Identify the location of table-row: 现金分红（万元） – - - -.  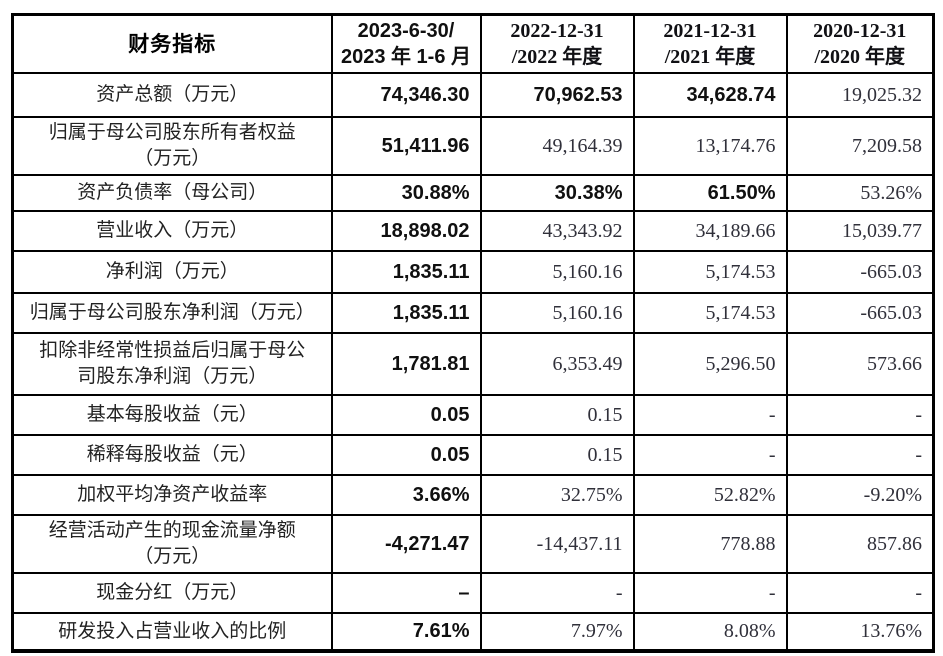
(473, 593).